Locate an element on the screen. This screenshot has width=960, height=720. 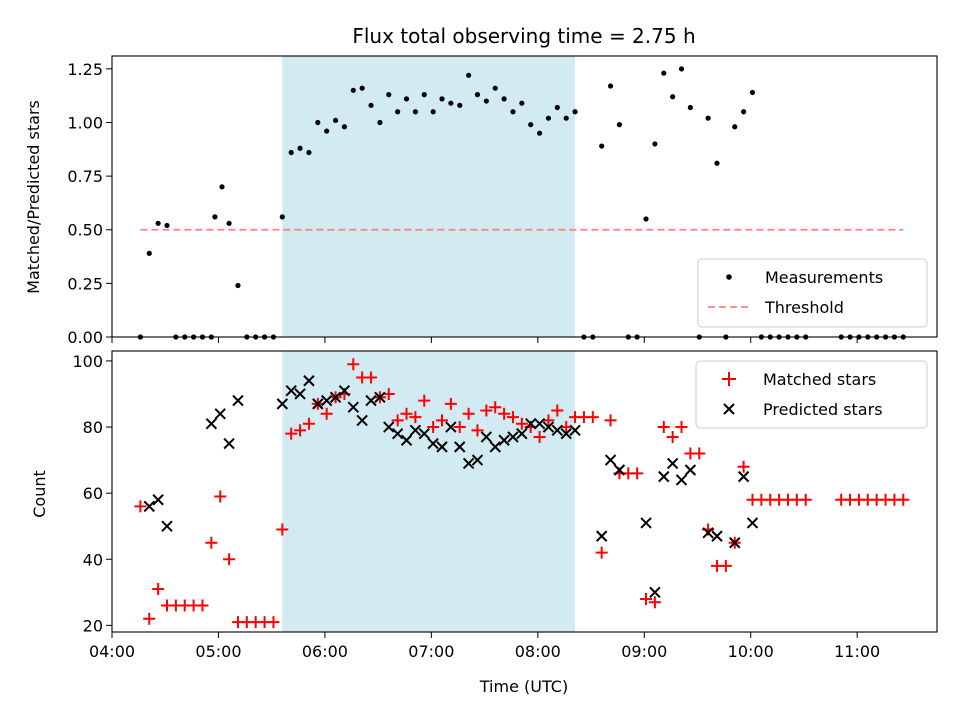
top-legend: Measurements Threshold is located at coordinates (812, 293).